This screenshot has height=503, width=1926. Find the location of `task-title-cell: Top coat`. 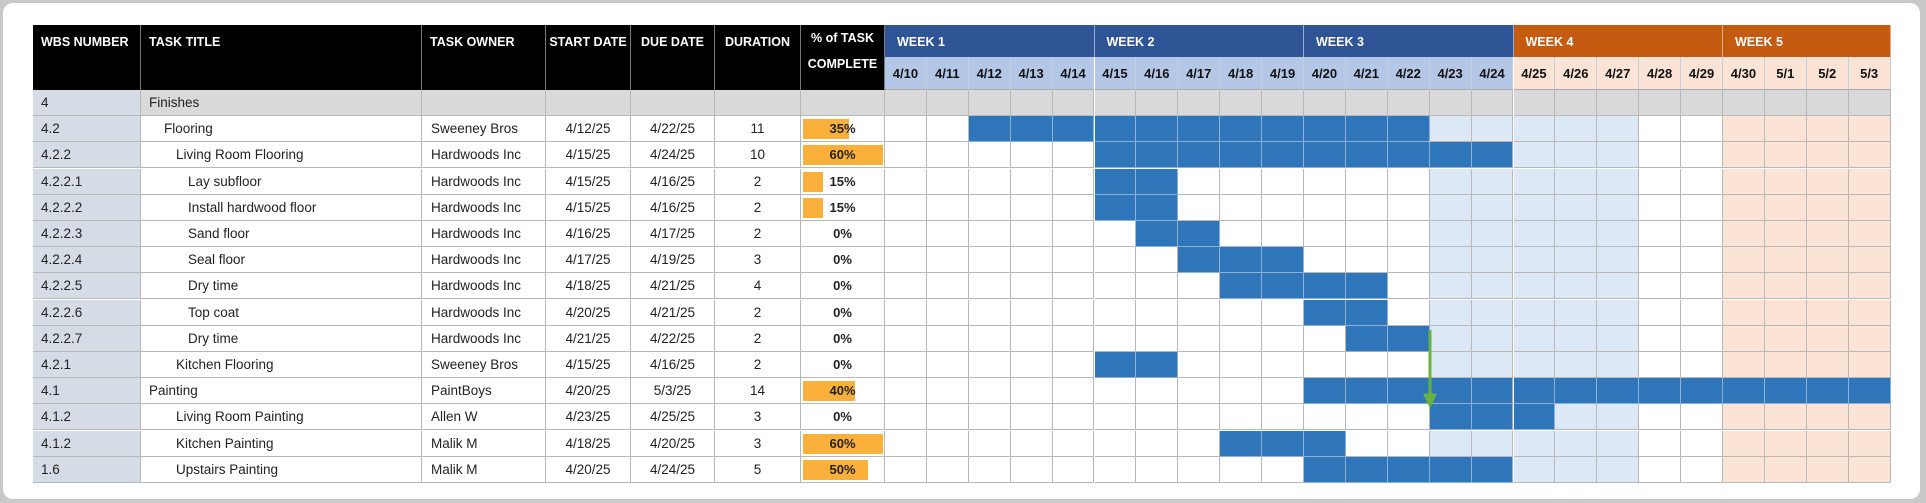

task-title-cell: Top coat is located at coordinates (281, 312).